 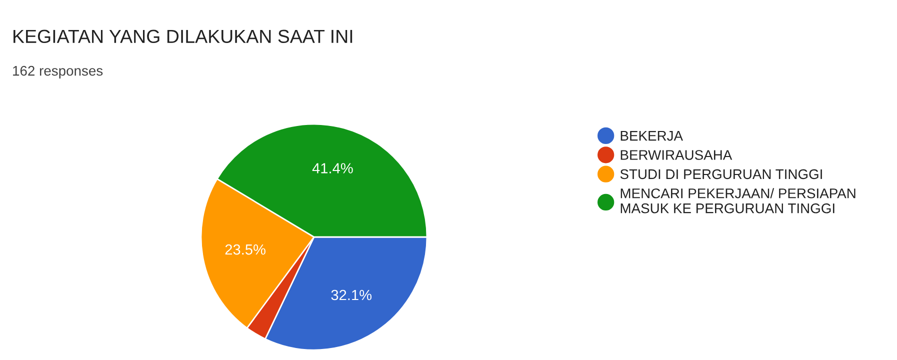 I want to click on data-label: 23.5%, so click(x=245, y=249).